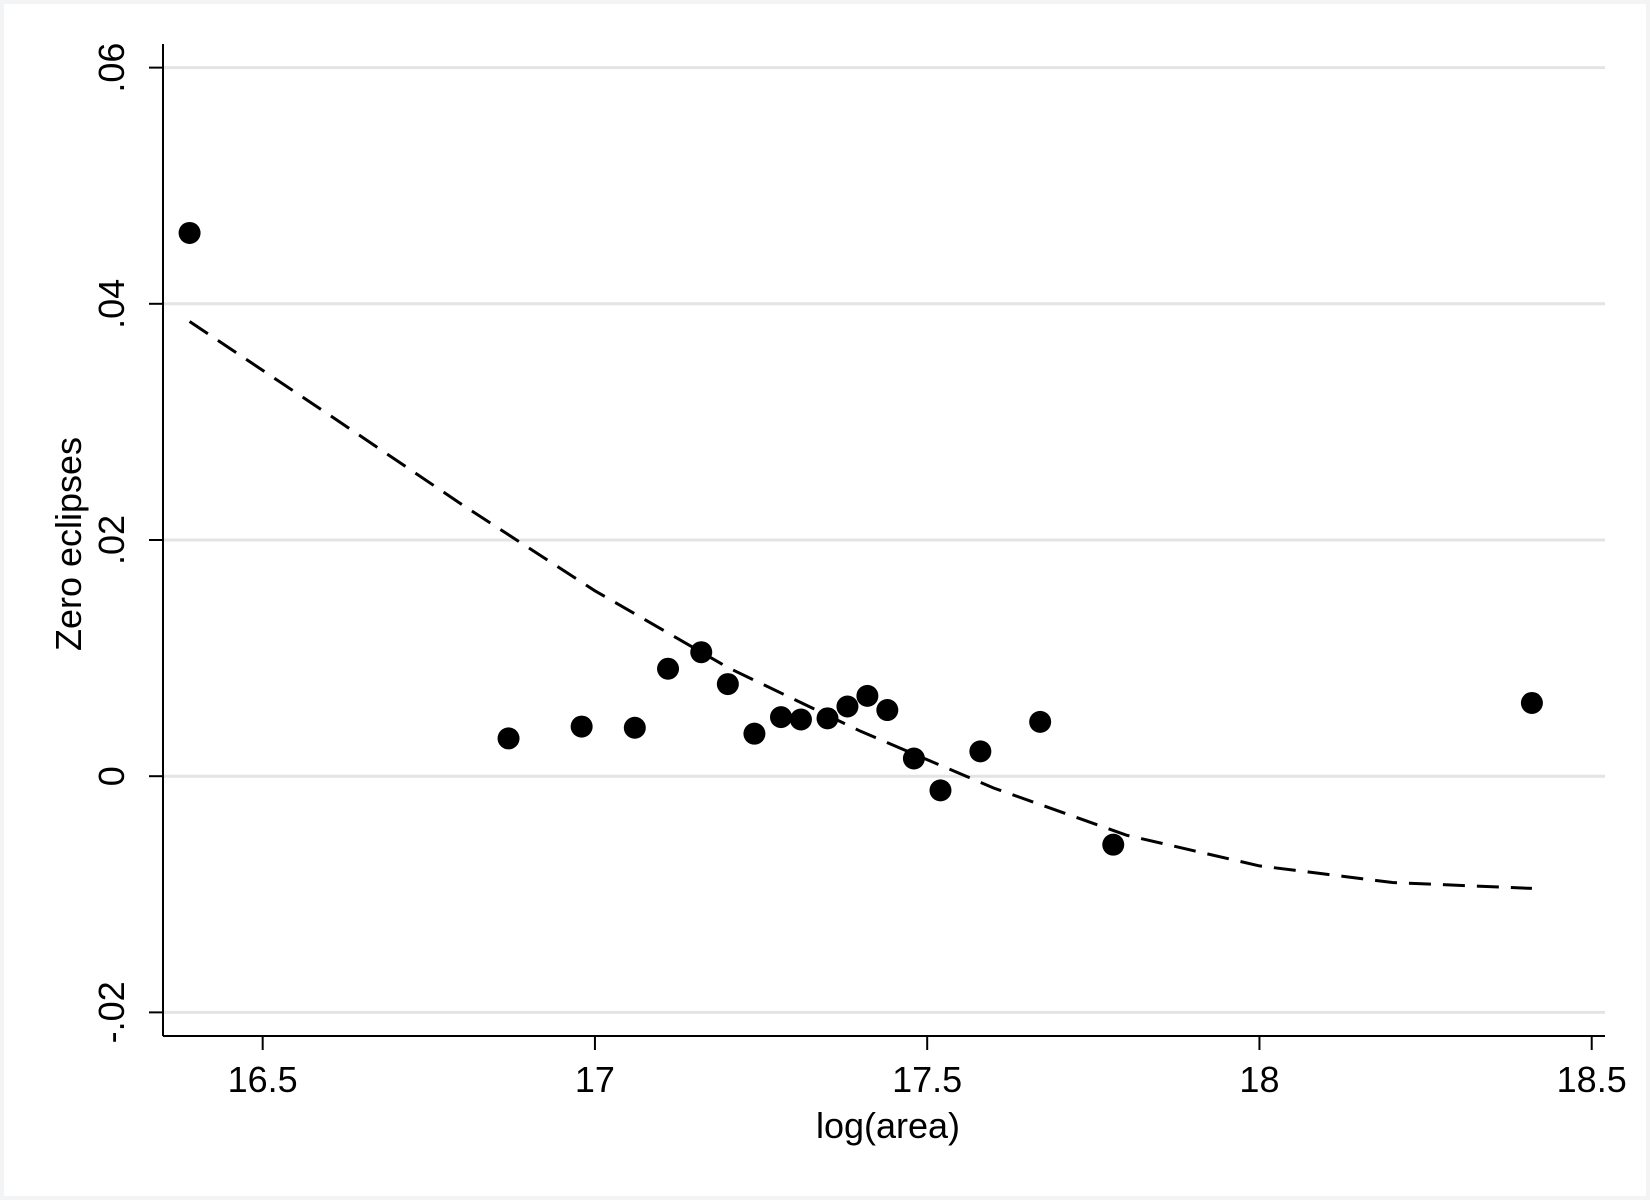 This screenshot has height=1200, width=1650. I want to click on x-tick-label-4: 18.5, so click(1592, 1079).